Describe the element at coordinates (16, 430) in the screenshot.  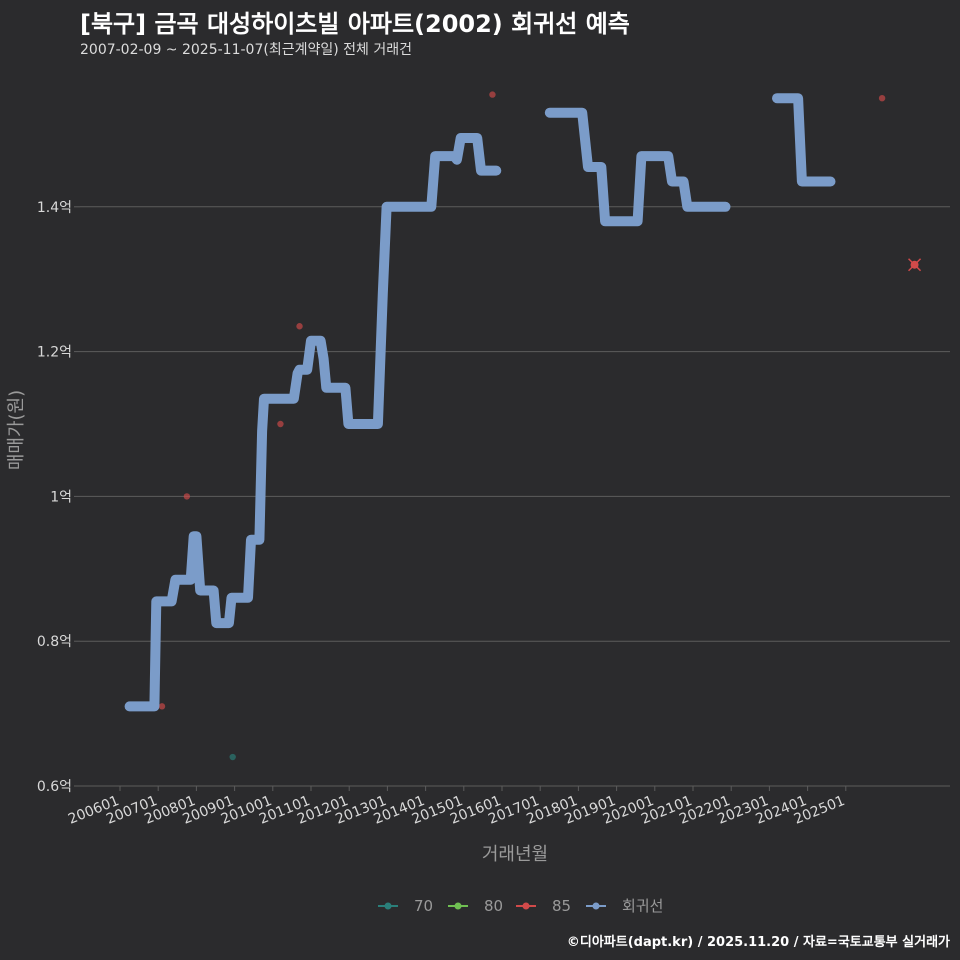
I see `y-axis-title: 매매가(원)` at that location.